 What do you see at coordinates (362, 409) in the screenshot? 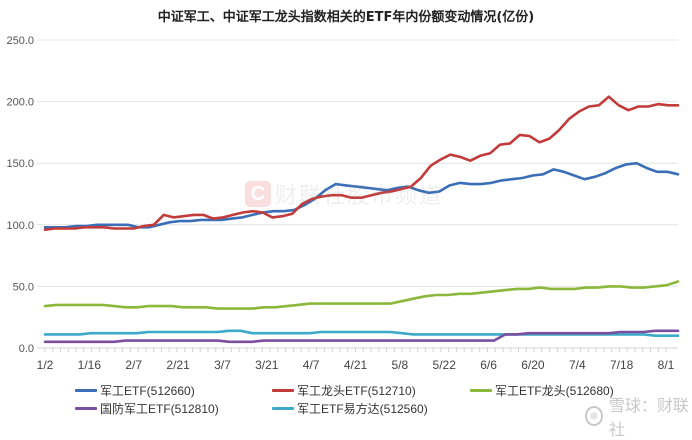
I see `legend-label: 军工ETF易方达(512560)` at bounding box center [362, 409].